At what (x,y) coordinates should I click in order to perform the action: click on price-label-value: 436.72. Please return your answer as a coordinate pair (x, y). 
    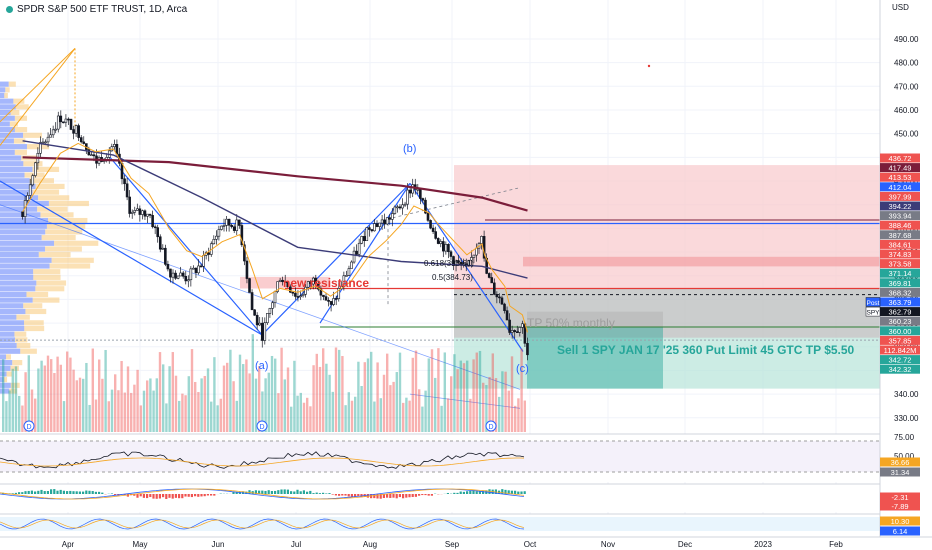
    Looking at the image, I should click on (900, 158).